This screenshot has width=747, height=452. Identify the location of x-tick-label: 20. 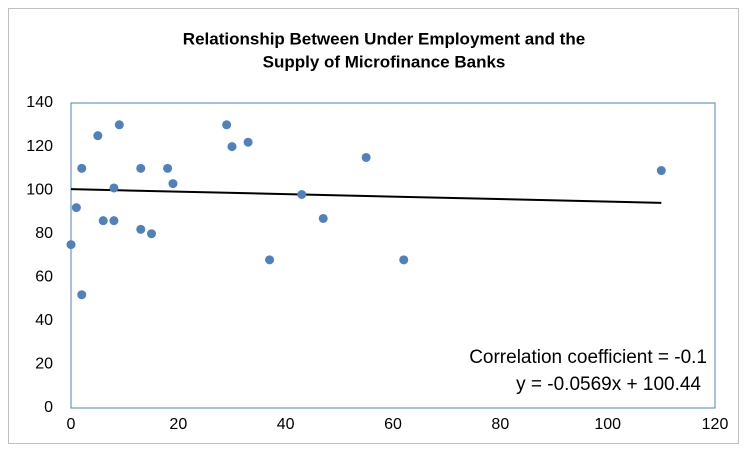
(178, 424).